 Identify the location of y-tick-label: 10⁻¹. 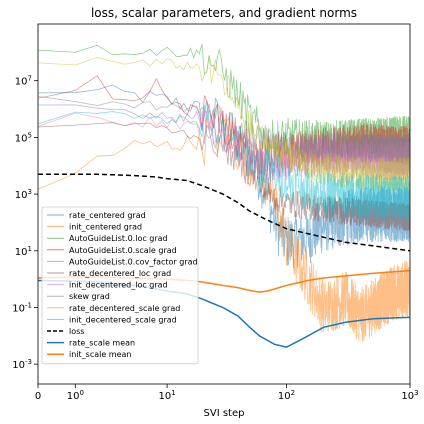
(22, 307).